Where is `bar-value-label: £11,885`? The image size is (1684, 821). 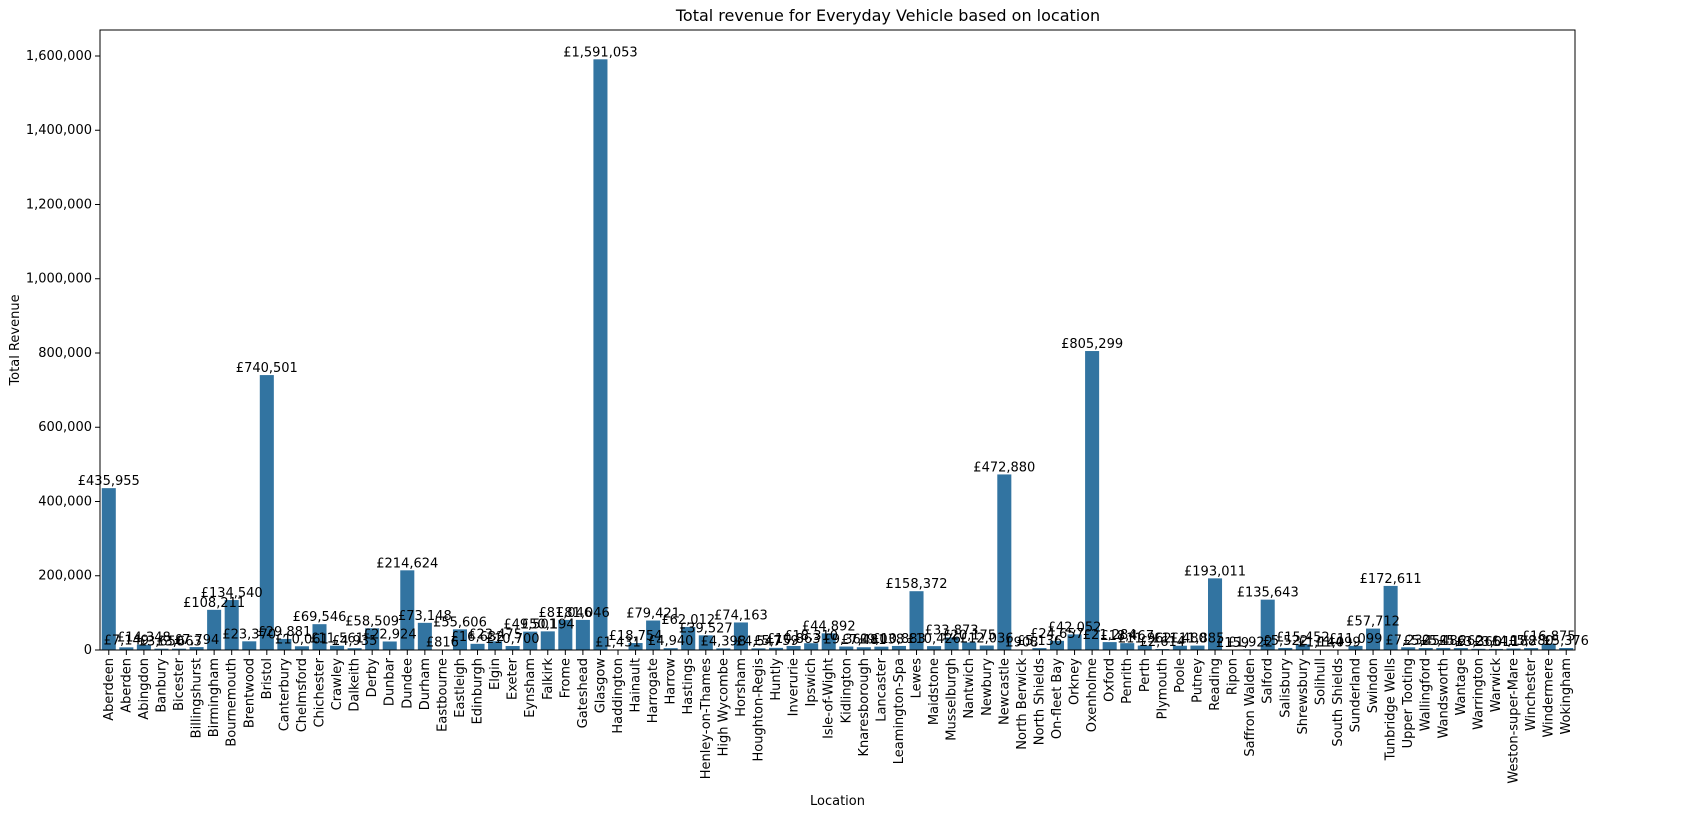
bar-value-label: £11,885 is located at coordinates (1198, 639).